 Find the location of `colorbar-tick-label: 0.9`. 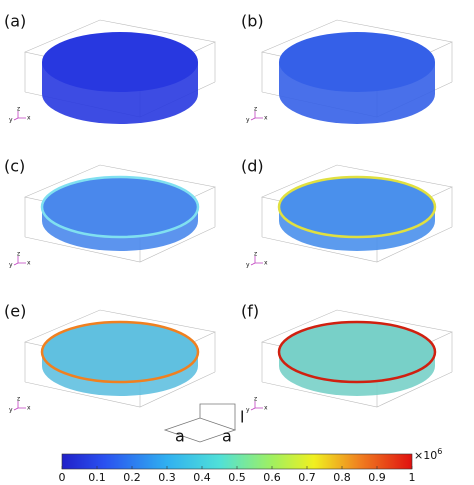

colorbar-tick-label: 0.9 is located at coordinates (377, 477).